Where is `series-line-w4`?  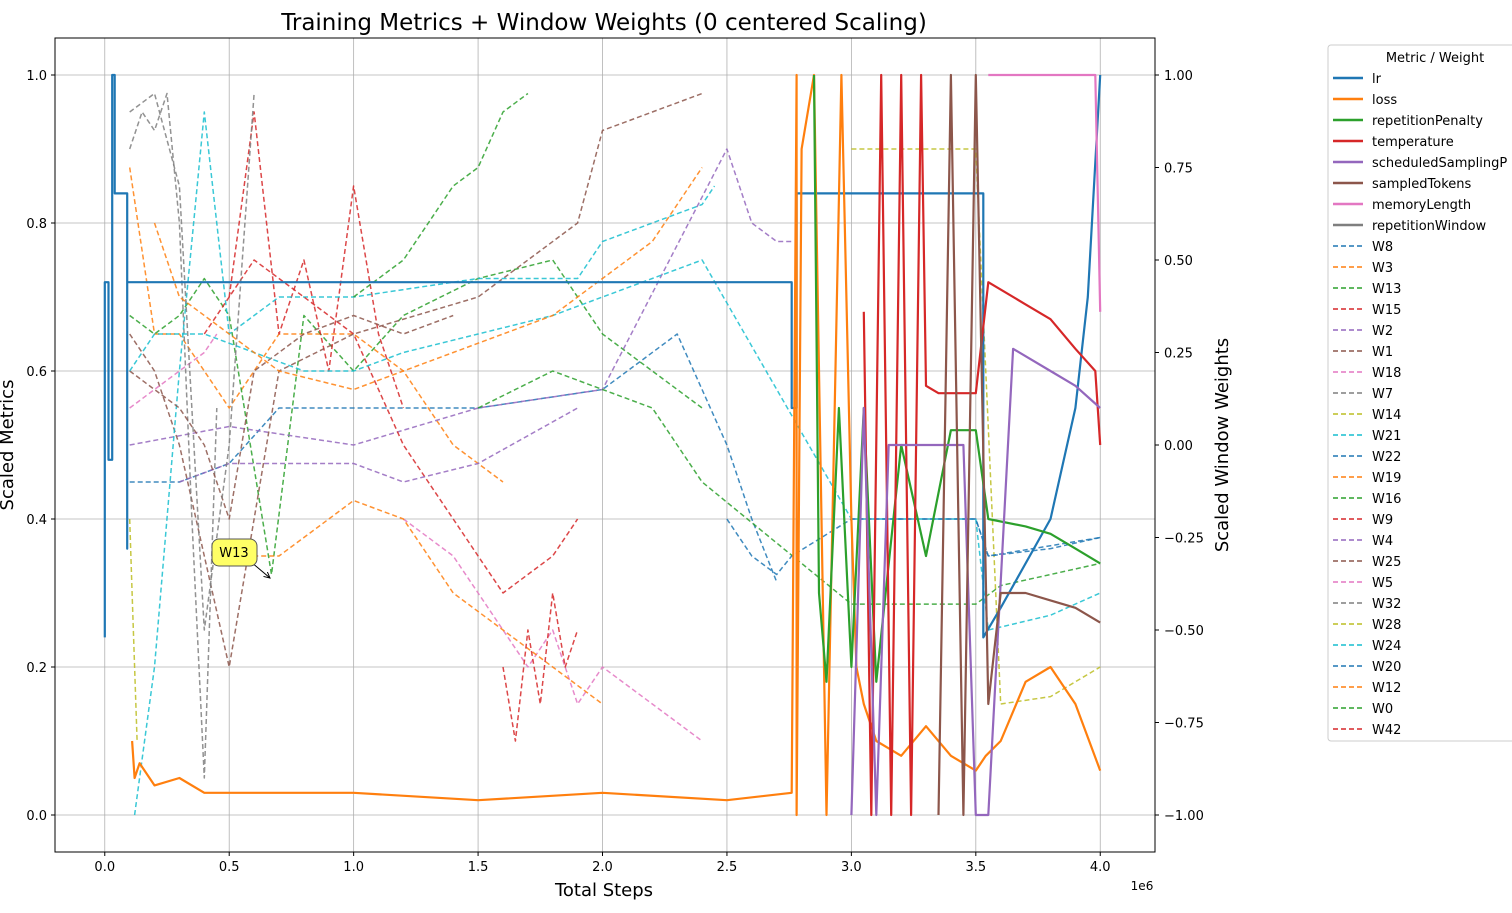
series-line-w4 is located at coordinates (378, 445).